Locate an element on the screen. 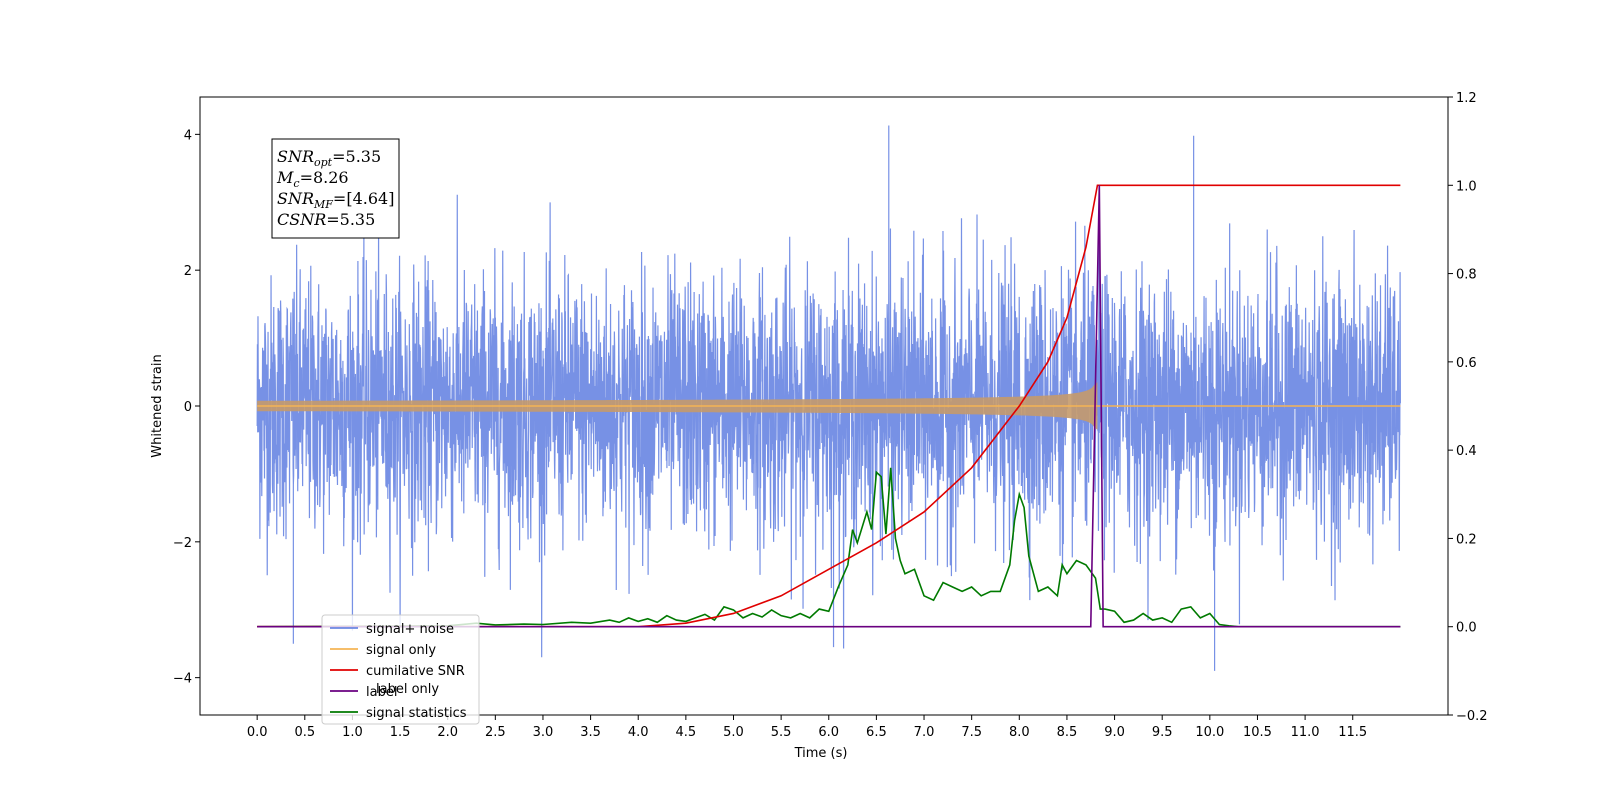 This screenshot has width=1600, height=800. y-axis-label: Whitened strain is located at coordinates (157, 405).